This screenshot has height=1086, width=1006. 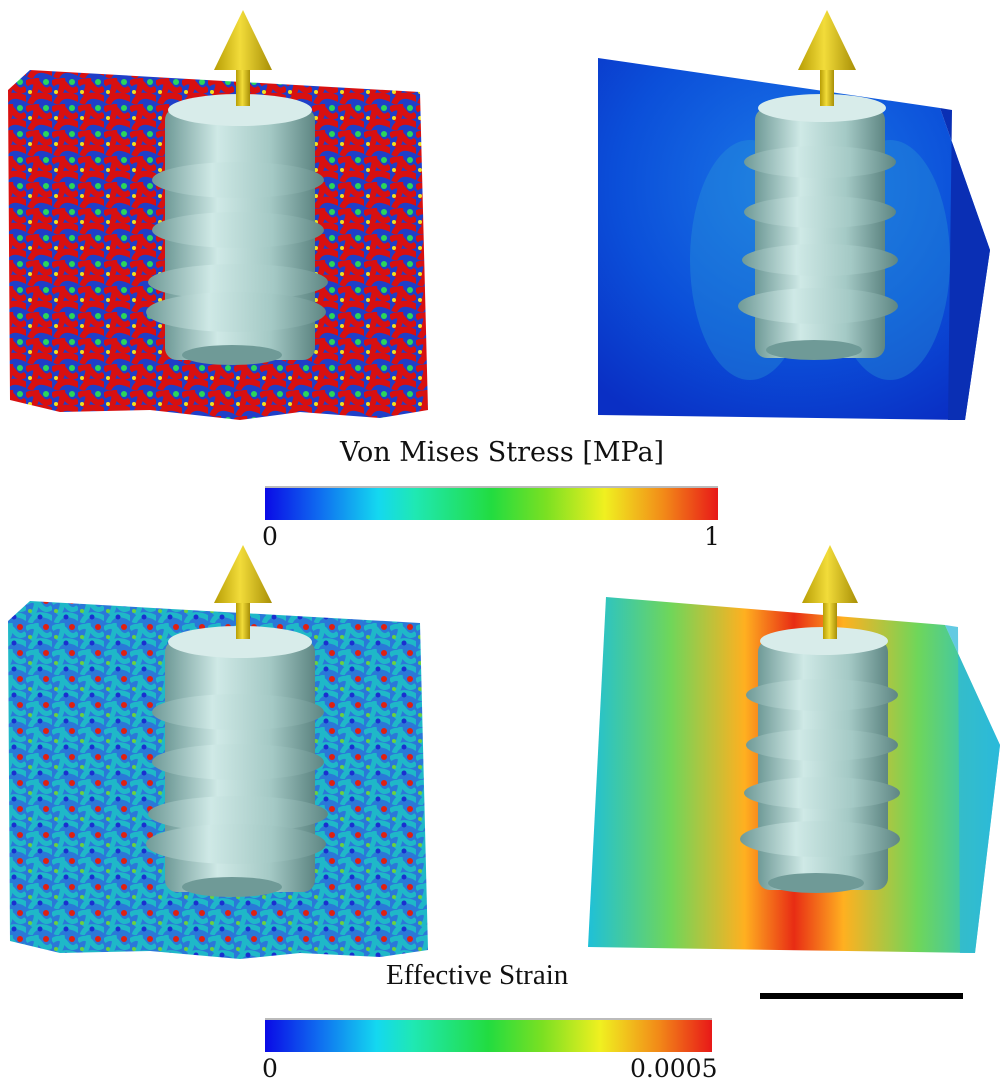 What do you see at coordinates (861, 996) in the screenshot?
I see `scale-bar` at bounding box center [861, 996].